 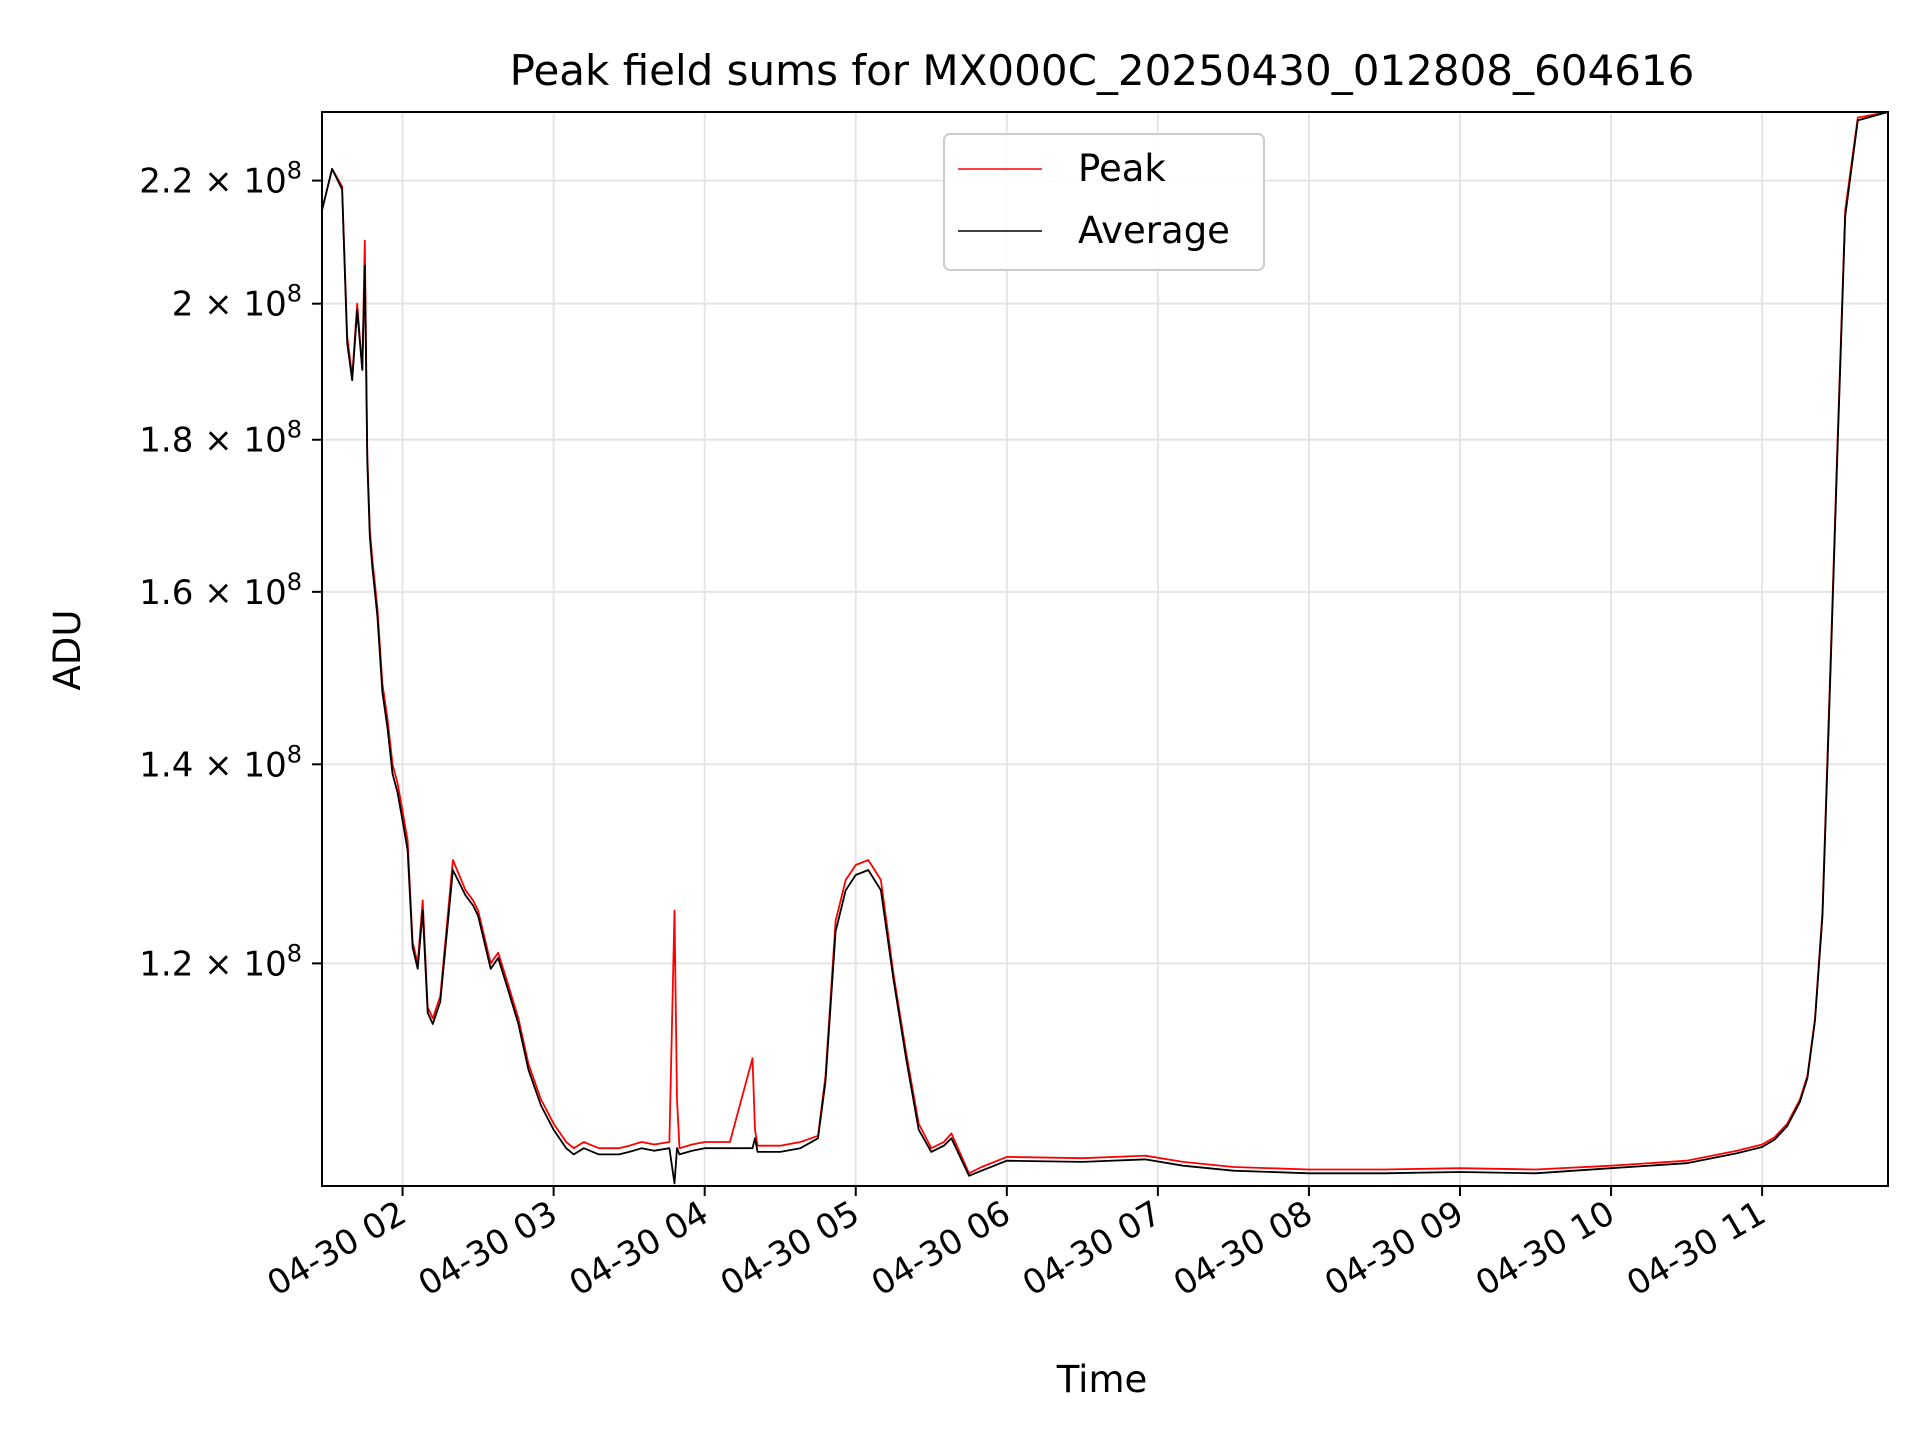 What do you see at coordinates (220, 961) in the screenshot?
I see `y-tick-label: 1.2 × 108` at bounding box center [220, 961].